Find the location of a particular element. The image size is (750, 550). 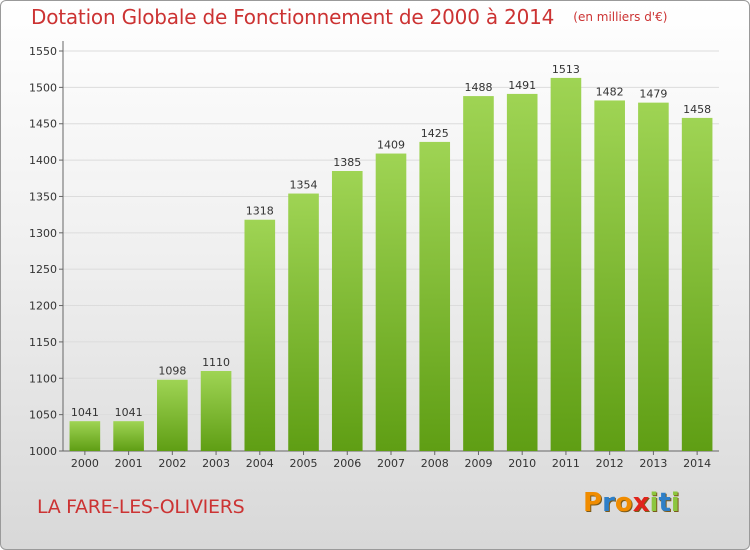

x-tick-label: 2001 is located at coordinates (129, 463).